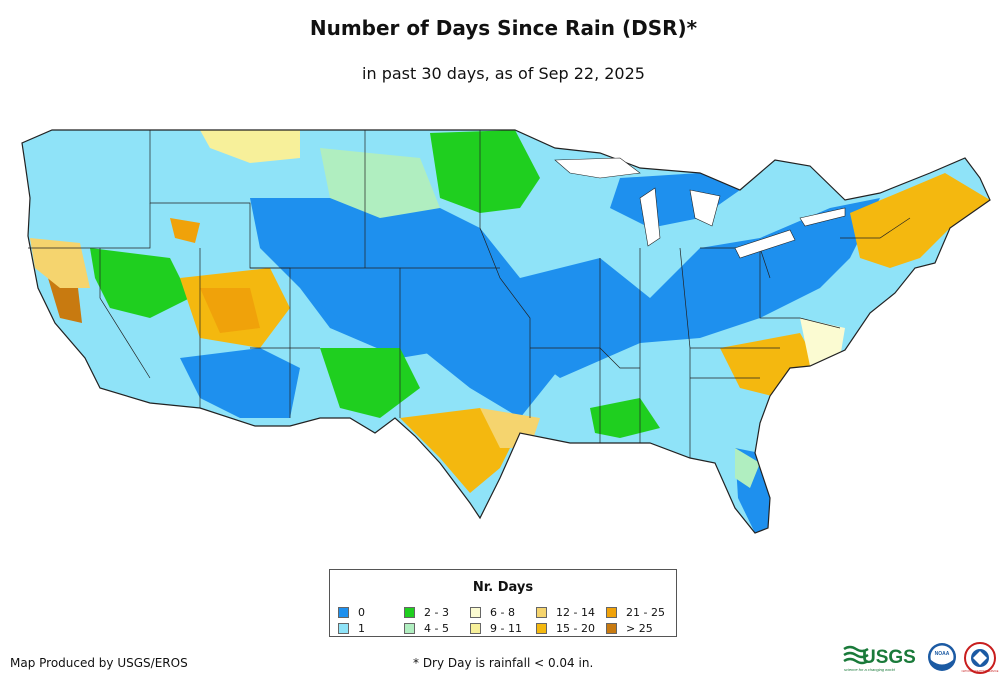 The height and width of the screenshot is (691, 1007). I want to click on region-2-3-days-southeast, so click(625, 418).